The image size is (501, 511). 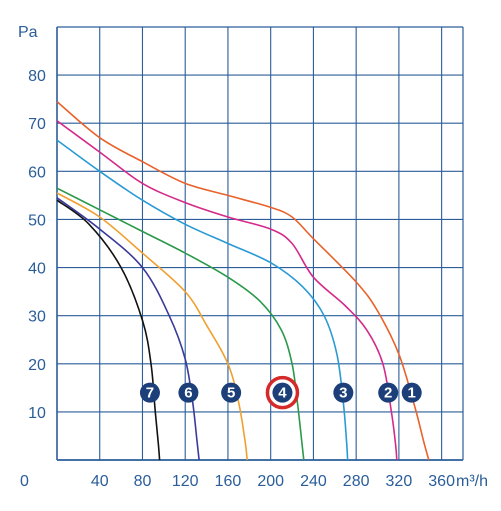 I want to click on x-tick-label: 200, so click(x=270, y=481).